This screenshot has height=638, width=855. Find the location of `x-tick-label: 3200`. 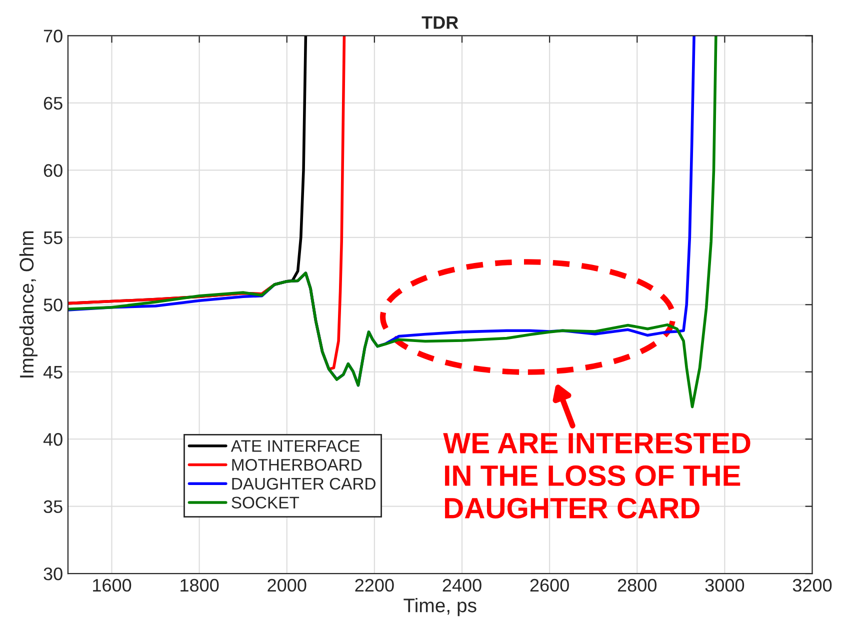

x-tick-label: 3200 is located at coordinates (812, 585).